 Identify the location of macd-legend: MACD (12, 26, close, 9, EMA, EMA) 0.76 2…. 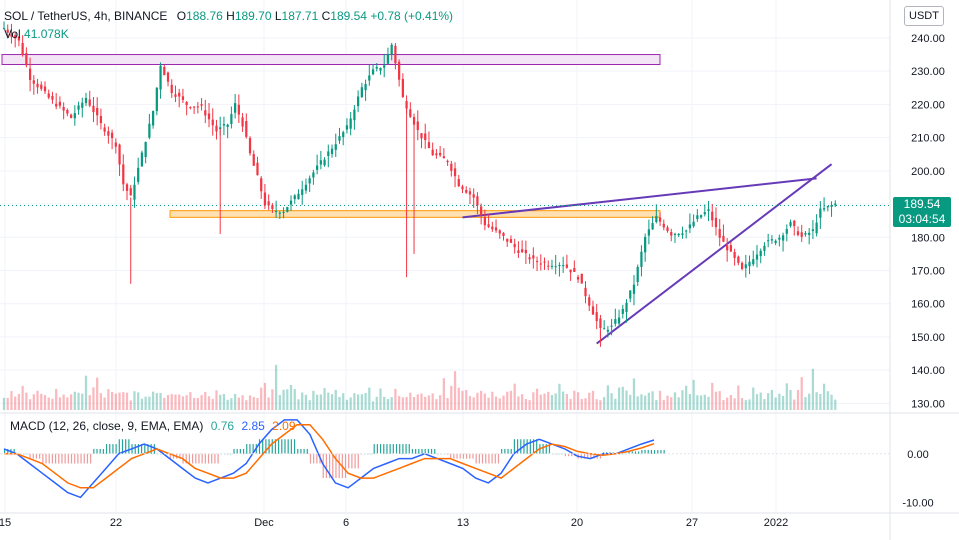
(153, 426).